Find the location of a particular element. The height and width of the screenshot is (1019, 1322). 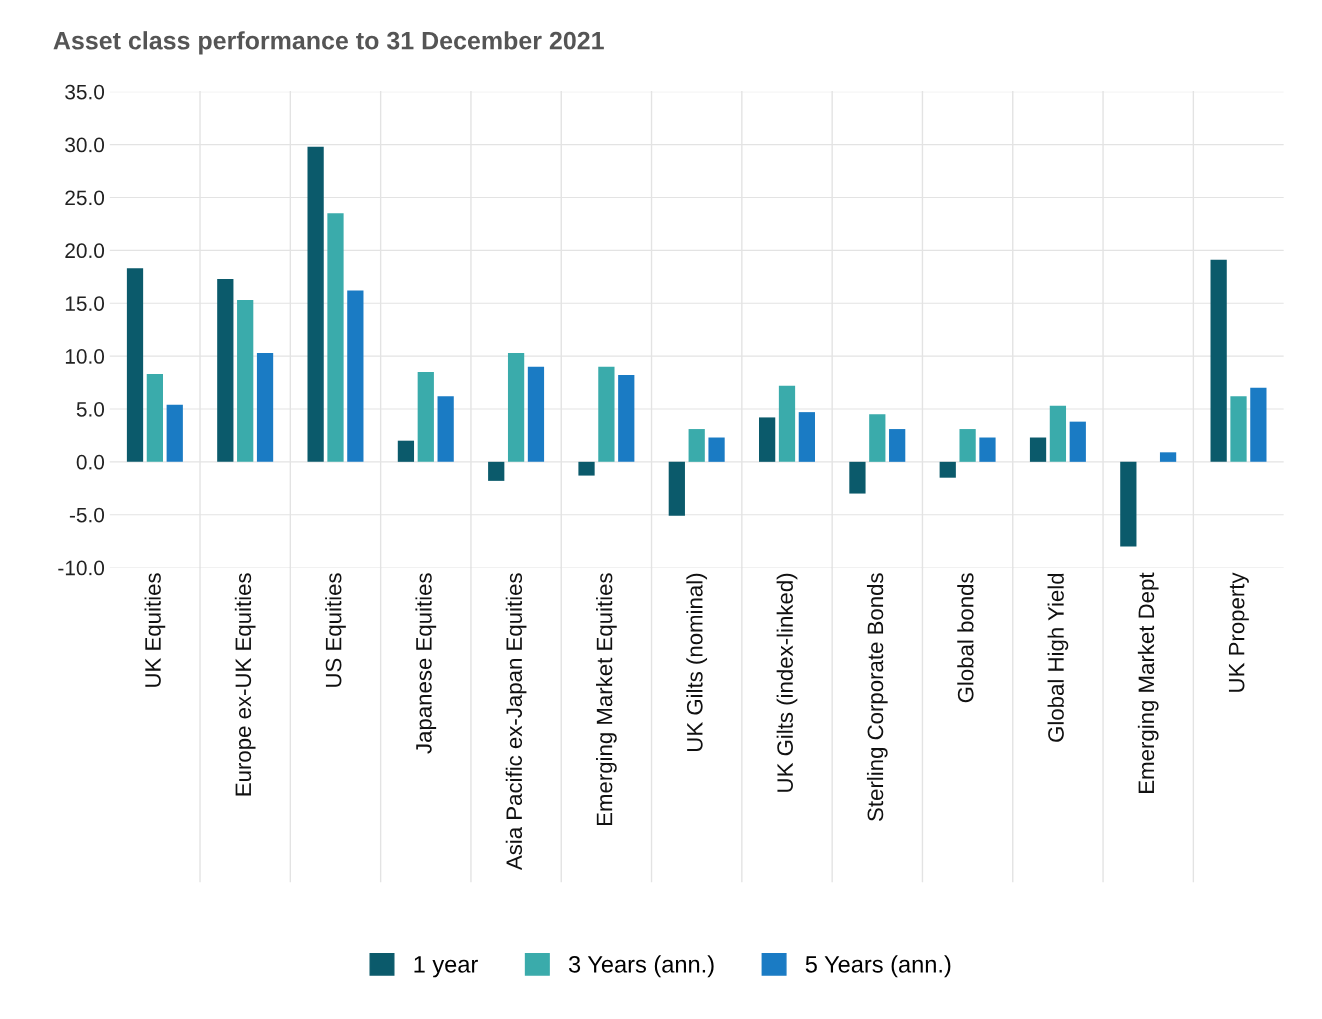

x-tick-label: UK Equities is located at coordinates (155, 630).